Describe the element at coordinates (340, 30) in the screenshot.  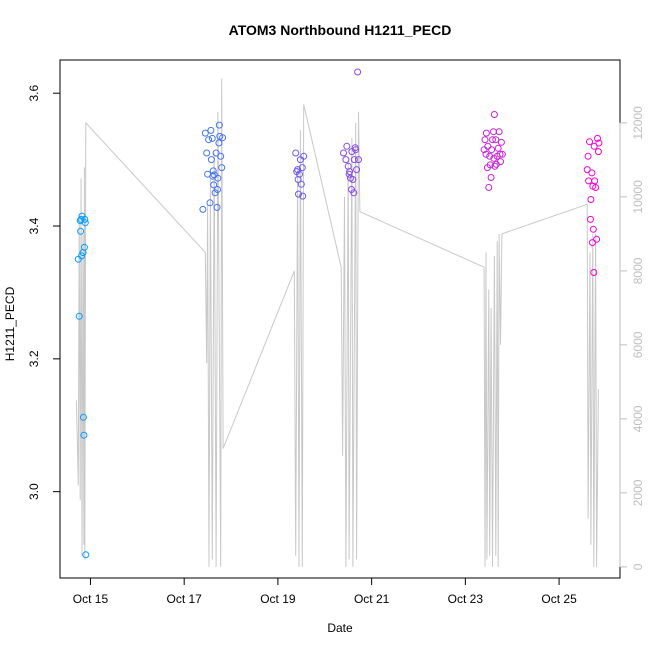
I see `chart-title: ATOM3 Northbound H1211_PECD` at that location.